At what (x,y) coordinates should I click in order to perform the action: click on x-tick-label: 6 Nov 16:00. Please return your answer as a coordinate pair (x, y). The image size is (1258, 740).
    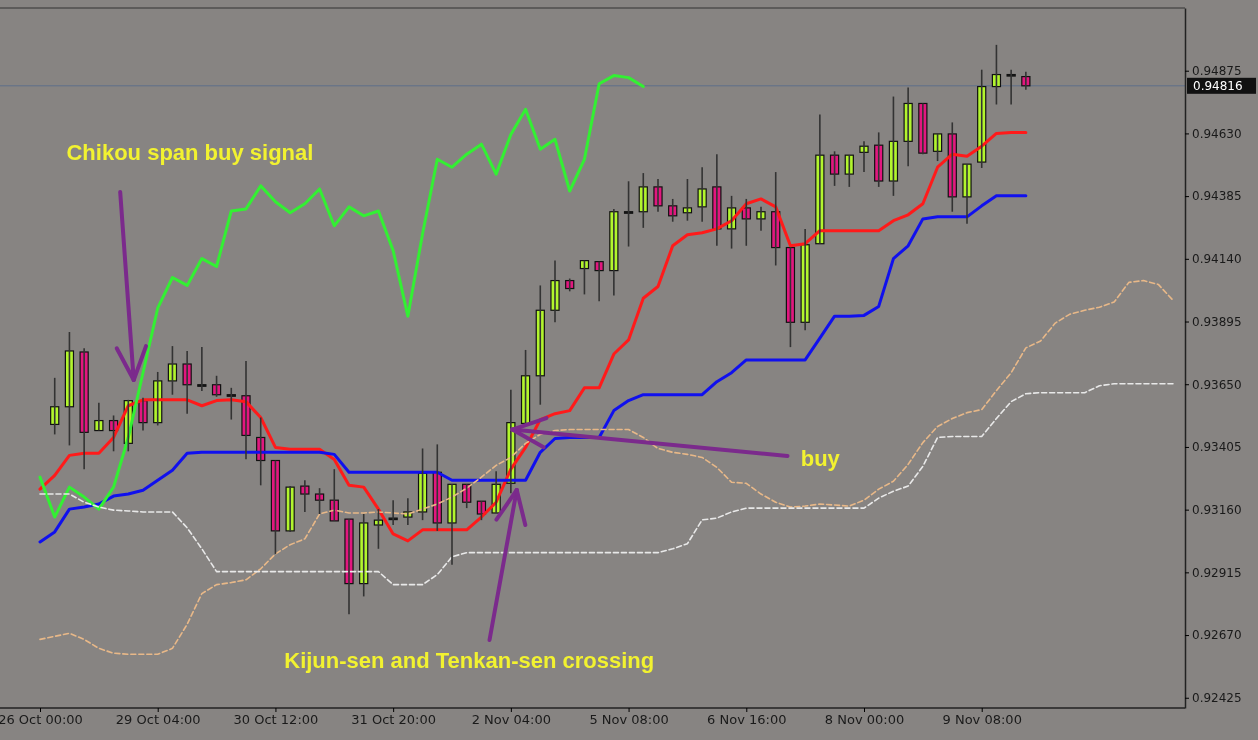
    Looking at the image, I should click on (747, 720).